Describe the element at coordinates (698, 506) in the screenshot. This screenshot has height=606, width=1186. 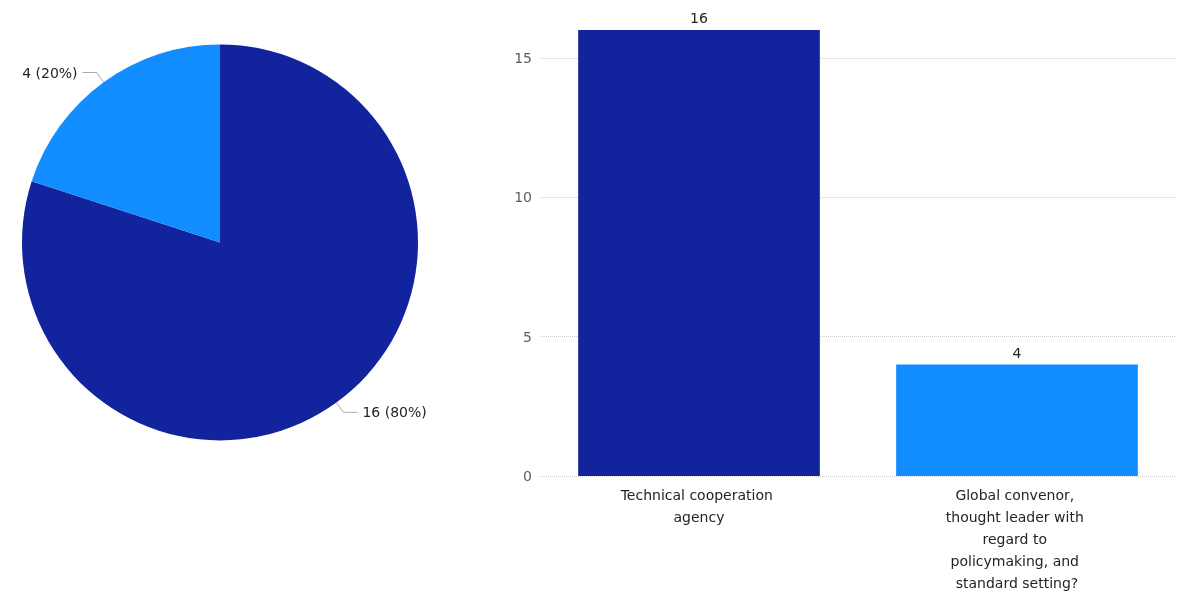
I see `x-tick-label: Technical cooperation agency` at that location.